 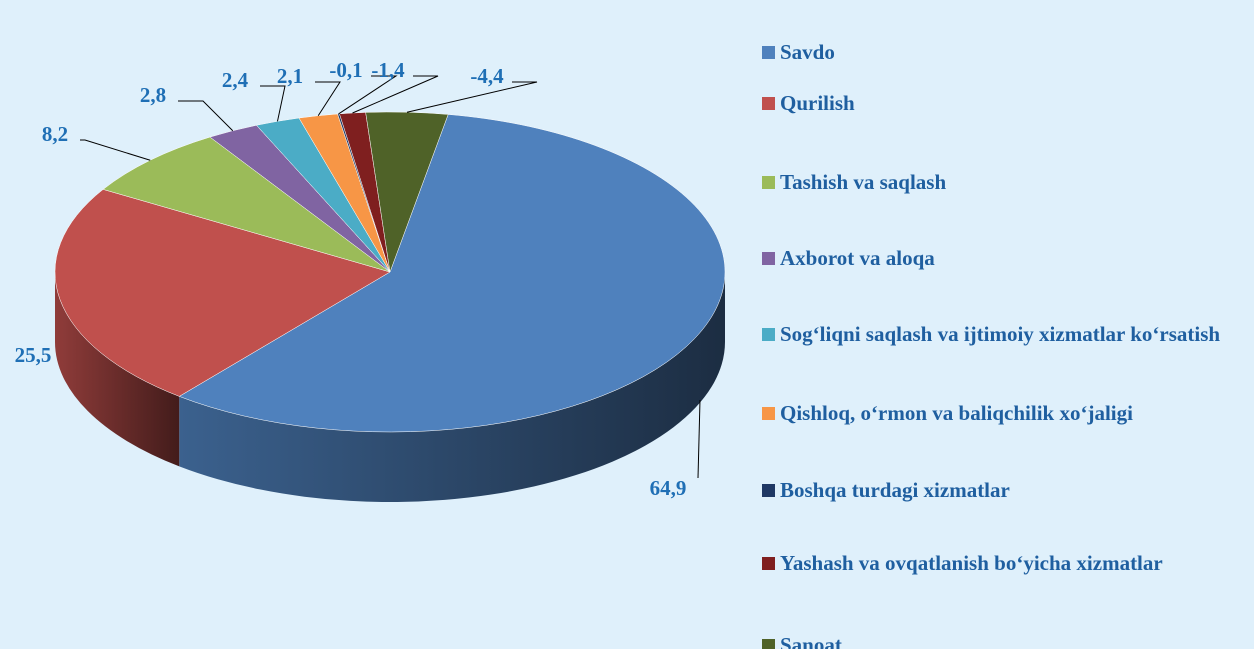 What do you see at coordinates (817, 103) in the screenshot?
I see `legend-label: Qurilish` at bounding box center [817, 103].